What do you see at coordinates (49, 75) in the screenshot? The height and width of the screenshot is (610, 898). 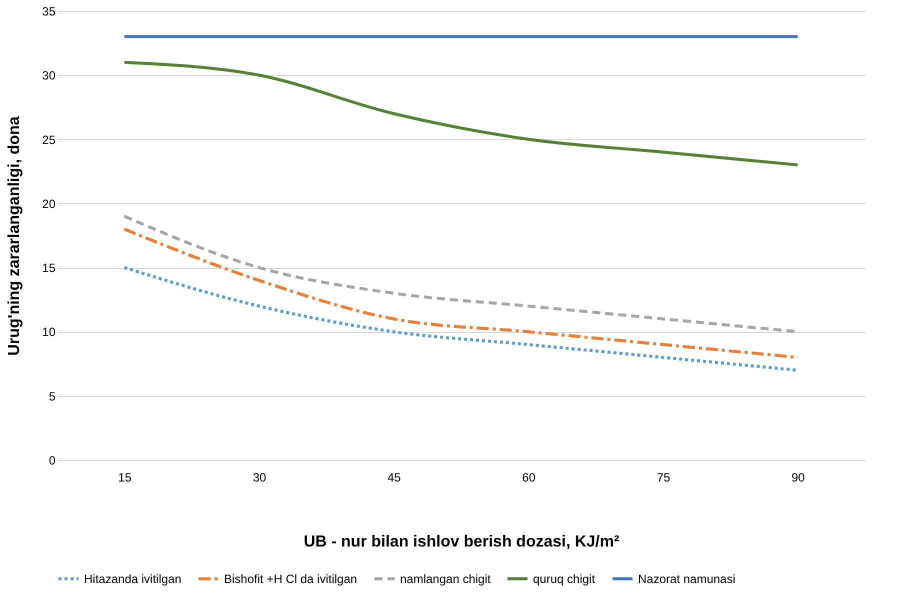 I see `y-tick-label: 30` at bounding box center [49, 75].